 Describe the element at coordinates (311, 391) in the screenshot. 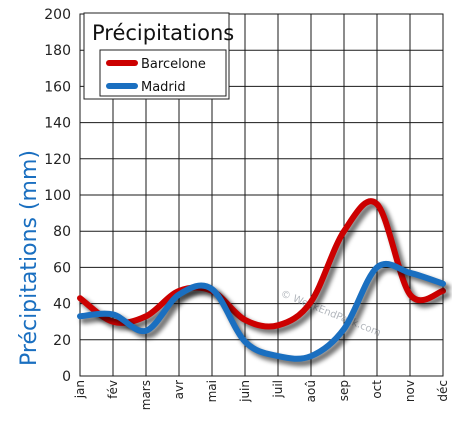

I see `x-tick-label: aoû` at that location.